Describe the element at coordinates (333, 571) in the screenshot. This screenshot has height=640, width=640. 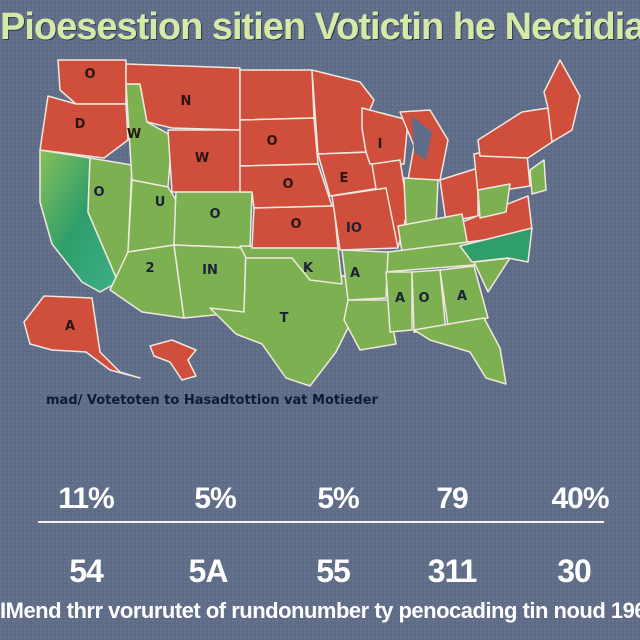
I see `stat-value: 55` at that location.